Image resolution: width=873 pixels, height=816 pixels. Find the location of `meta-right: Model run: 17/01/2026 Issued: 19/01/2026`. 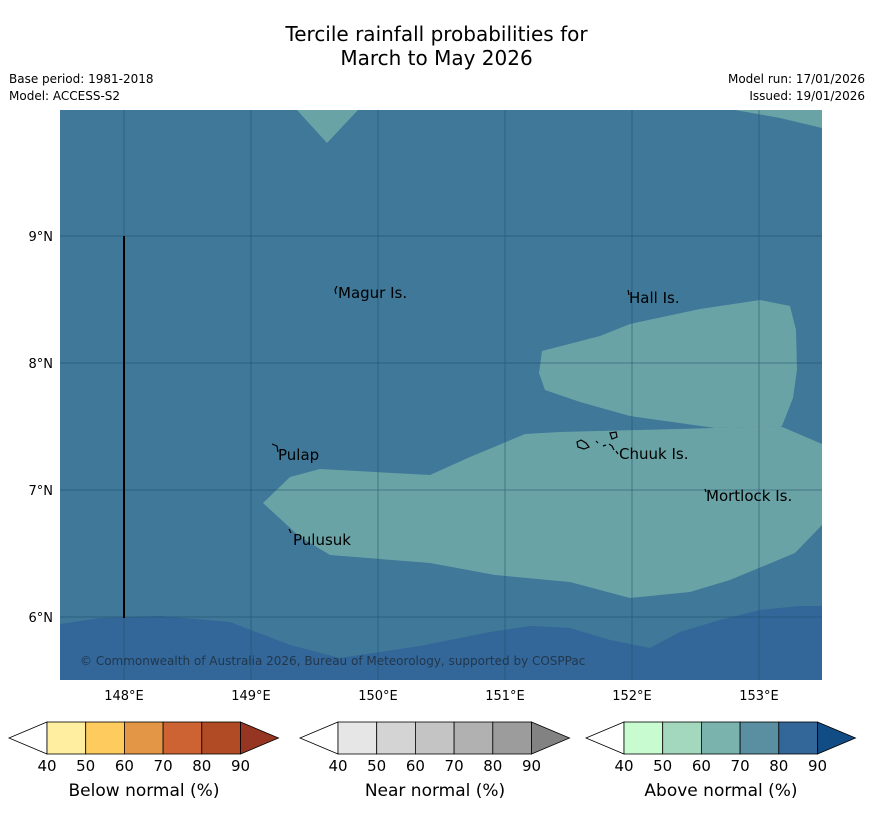

meta-right: Model run: 17/01/2026 Issued: 19/01/2026 is located at coordinates (796, 88).